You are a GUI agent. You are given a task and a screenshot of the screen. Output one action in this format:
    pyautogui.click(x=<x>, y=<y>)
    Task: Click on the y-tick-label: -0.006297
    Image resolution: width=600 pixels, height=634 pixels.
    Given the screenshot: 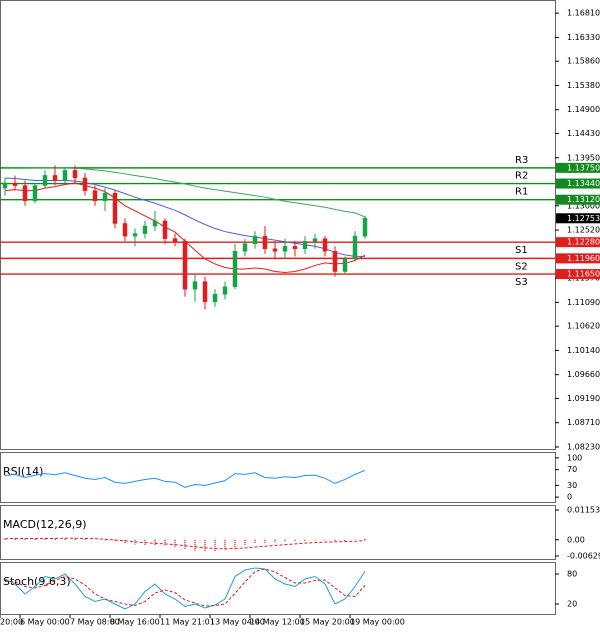 What is the action you would take?
    pyautogui.click(x=583, y=555)
    